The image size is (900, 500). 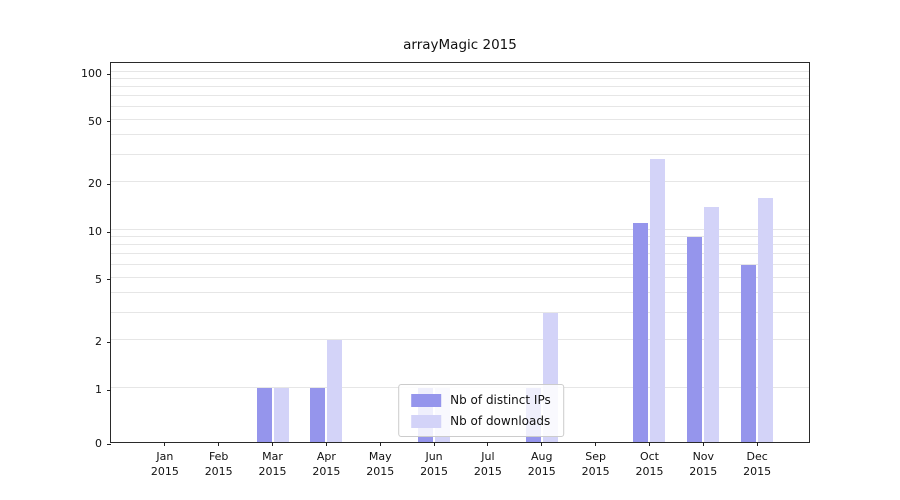 I want to click on x-tick-label: May 2015, so click(x=380, y=464).